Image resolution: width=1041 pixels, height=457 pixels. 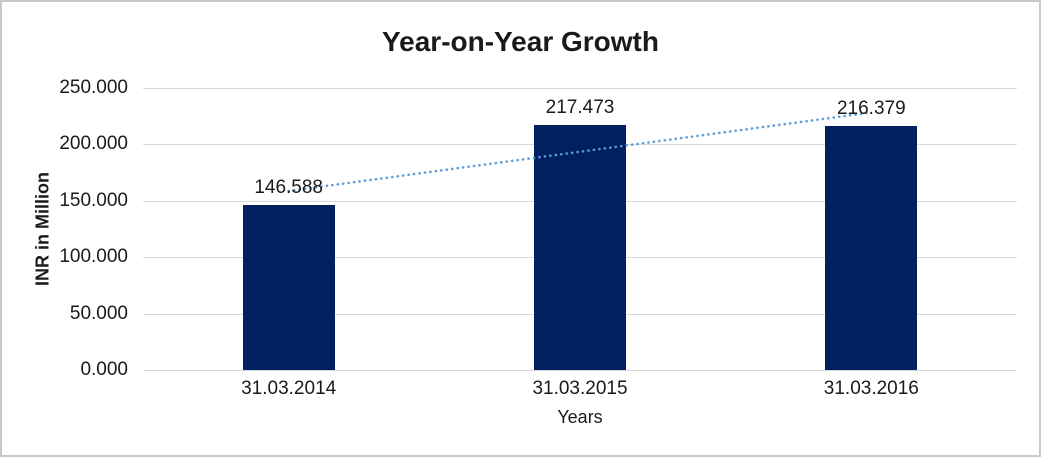 I want to click on y-axis-tick-label: 100.000, so click(x=93, y=257).